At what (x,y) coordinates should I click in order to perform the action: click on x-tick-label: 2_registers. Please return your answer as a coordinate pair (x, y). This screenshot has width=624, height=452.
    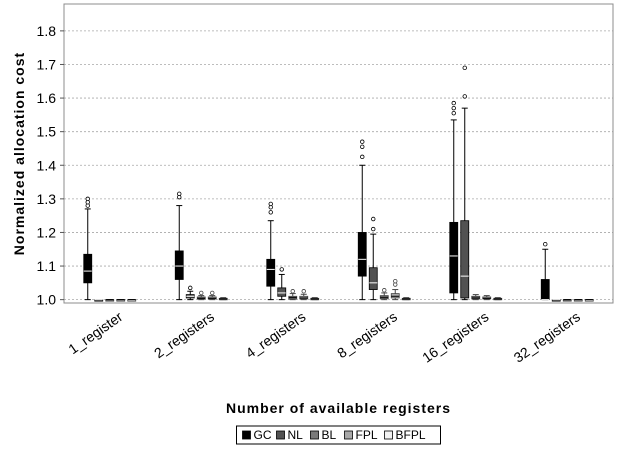
    Looking at the image, I should click on (184, 334).